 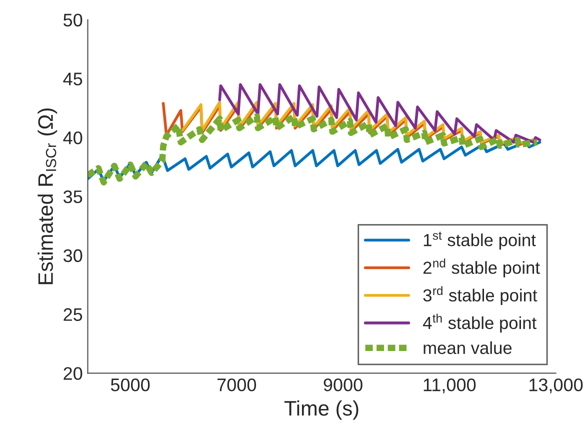 What do you see at coordinates (72, 79) in the screenshot?
I see `y-tick-label: 45` at bounding box center [72, 79].